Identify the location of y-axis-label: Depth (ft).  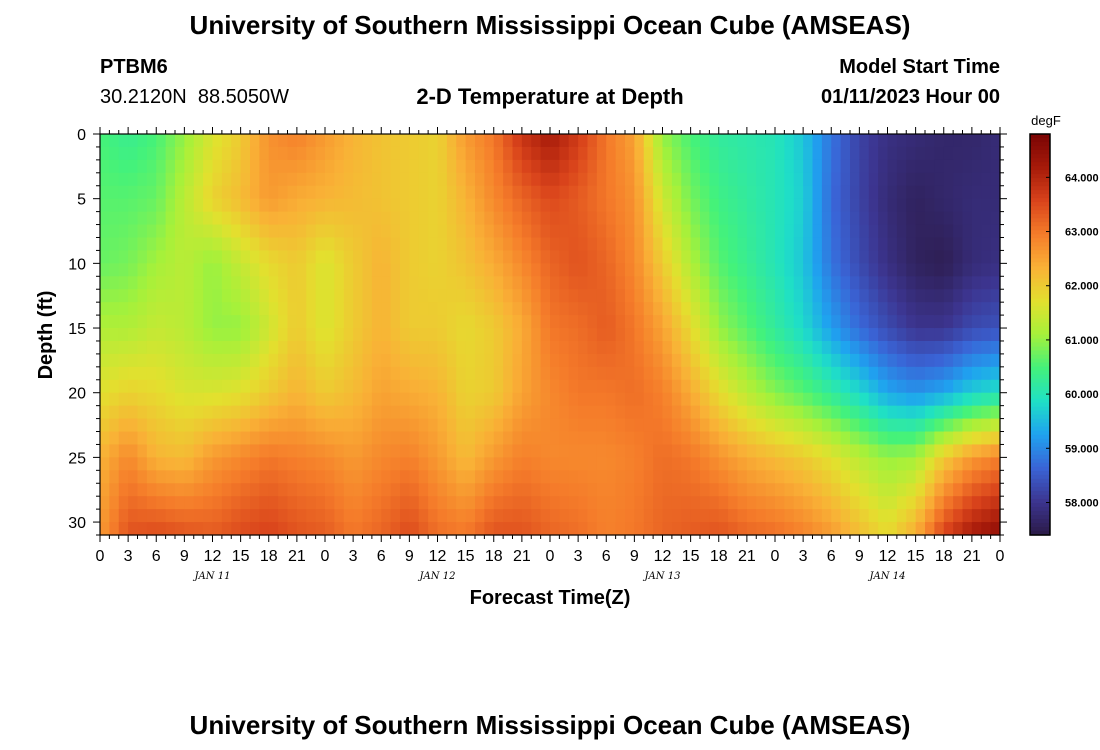
(46, 335).